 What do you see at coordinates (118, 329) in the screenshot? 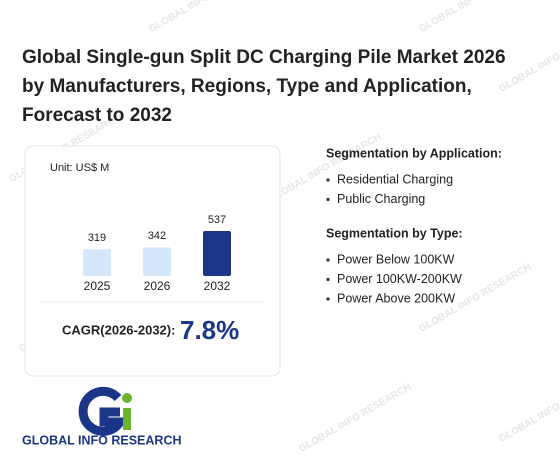
I see `cagr-label: CAGR(2026-2032):` at bounding box center [118, 329].